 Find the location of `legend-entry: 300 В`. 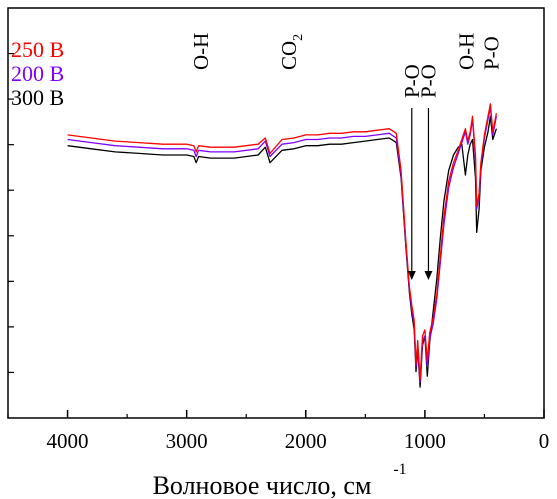

legend-entry: 300 В is located at coordinates (37, 97).